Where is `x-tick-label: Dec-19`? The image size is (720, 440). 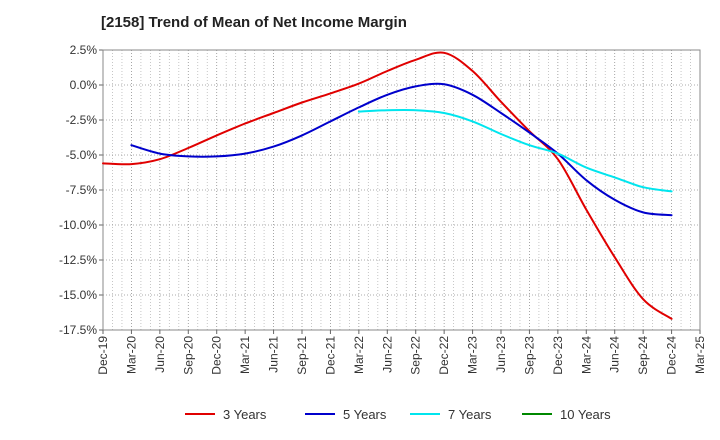 x-tick-label: Dec-19 is located at coordinates (103, 355).